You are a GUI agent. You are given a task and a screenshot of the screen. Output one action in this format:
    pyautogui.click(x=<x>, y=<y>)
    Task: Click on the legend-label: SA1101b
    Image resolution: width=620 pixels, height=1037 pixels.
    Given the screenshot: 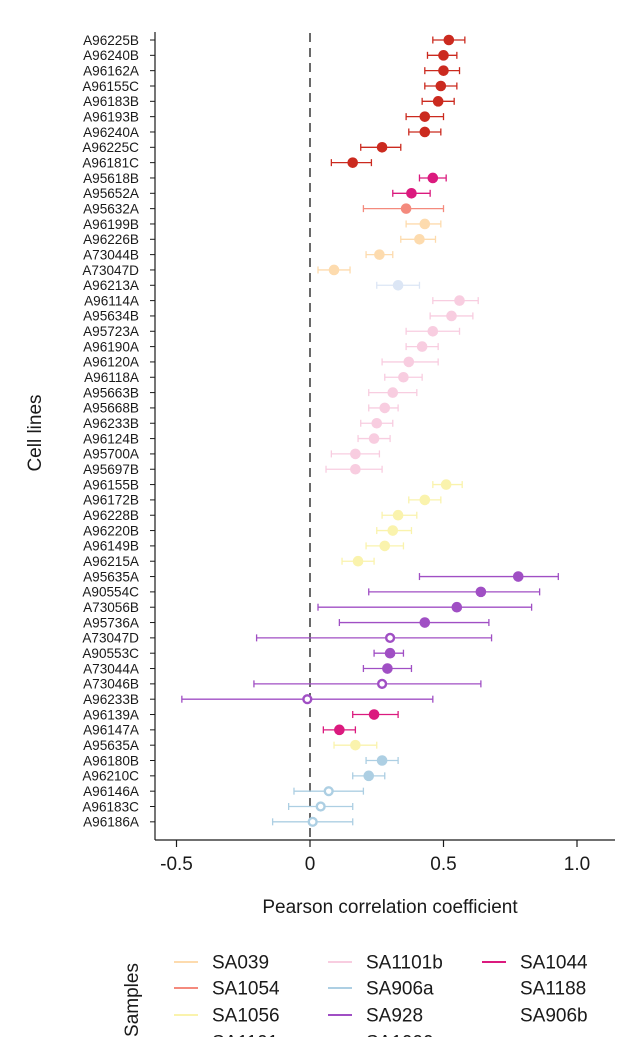 What is the action you would take?
    pyautogui.click(x=404, y=963)
    